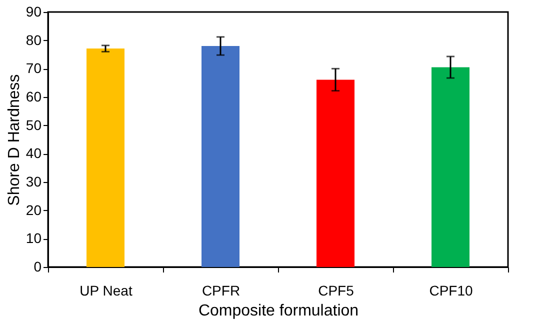 Image resolution: width=550 pixels, height=331 pixels. Describe the element at coordinates (34, 68) in the screenshot. I see `y-tick-label: 70` at that location.